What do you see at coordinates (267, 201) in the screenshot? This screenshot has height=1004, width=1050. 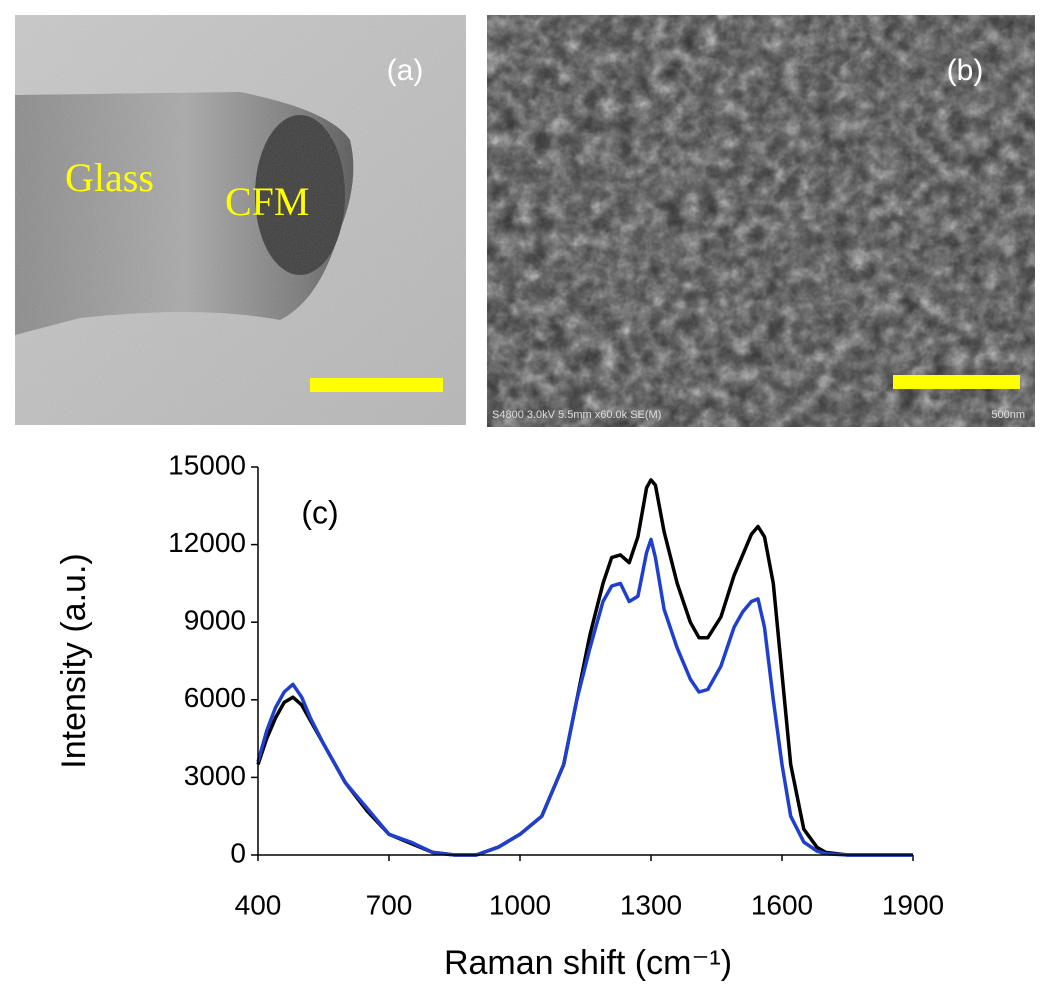 I see `annotation: CFM` at bounding box center [267, 201].